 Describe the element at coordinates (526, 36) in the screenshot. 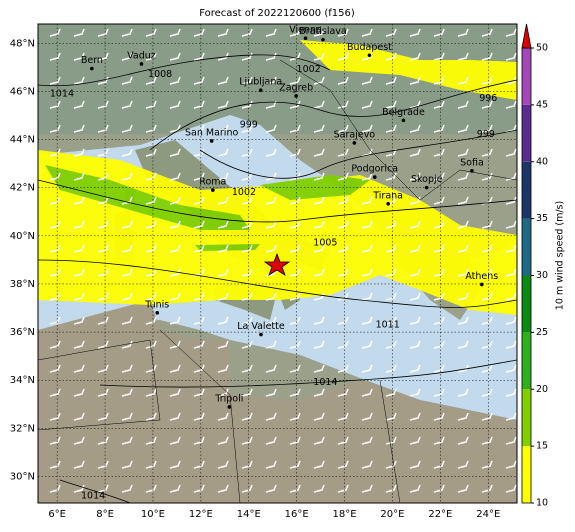

I see `colorbar-extend` at that location.